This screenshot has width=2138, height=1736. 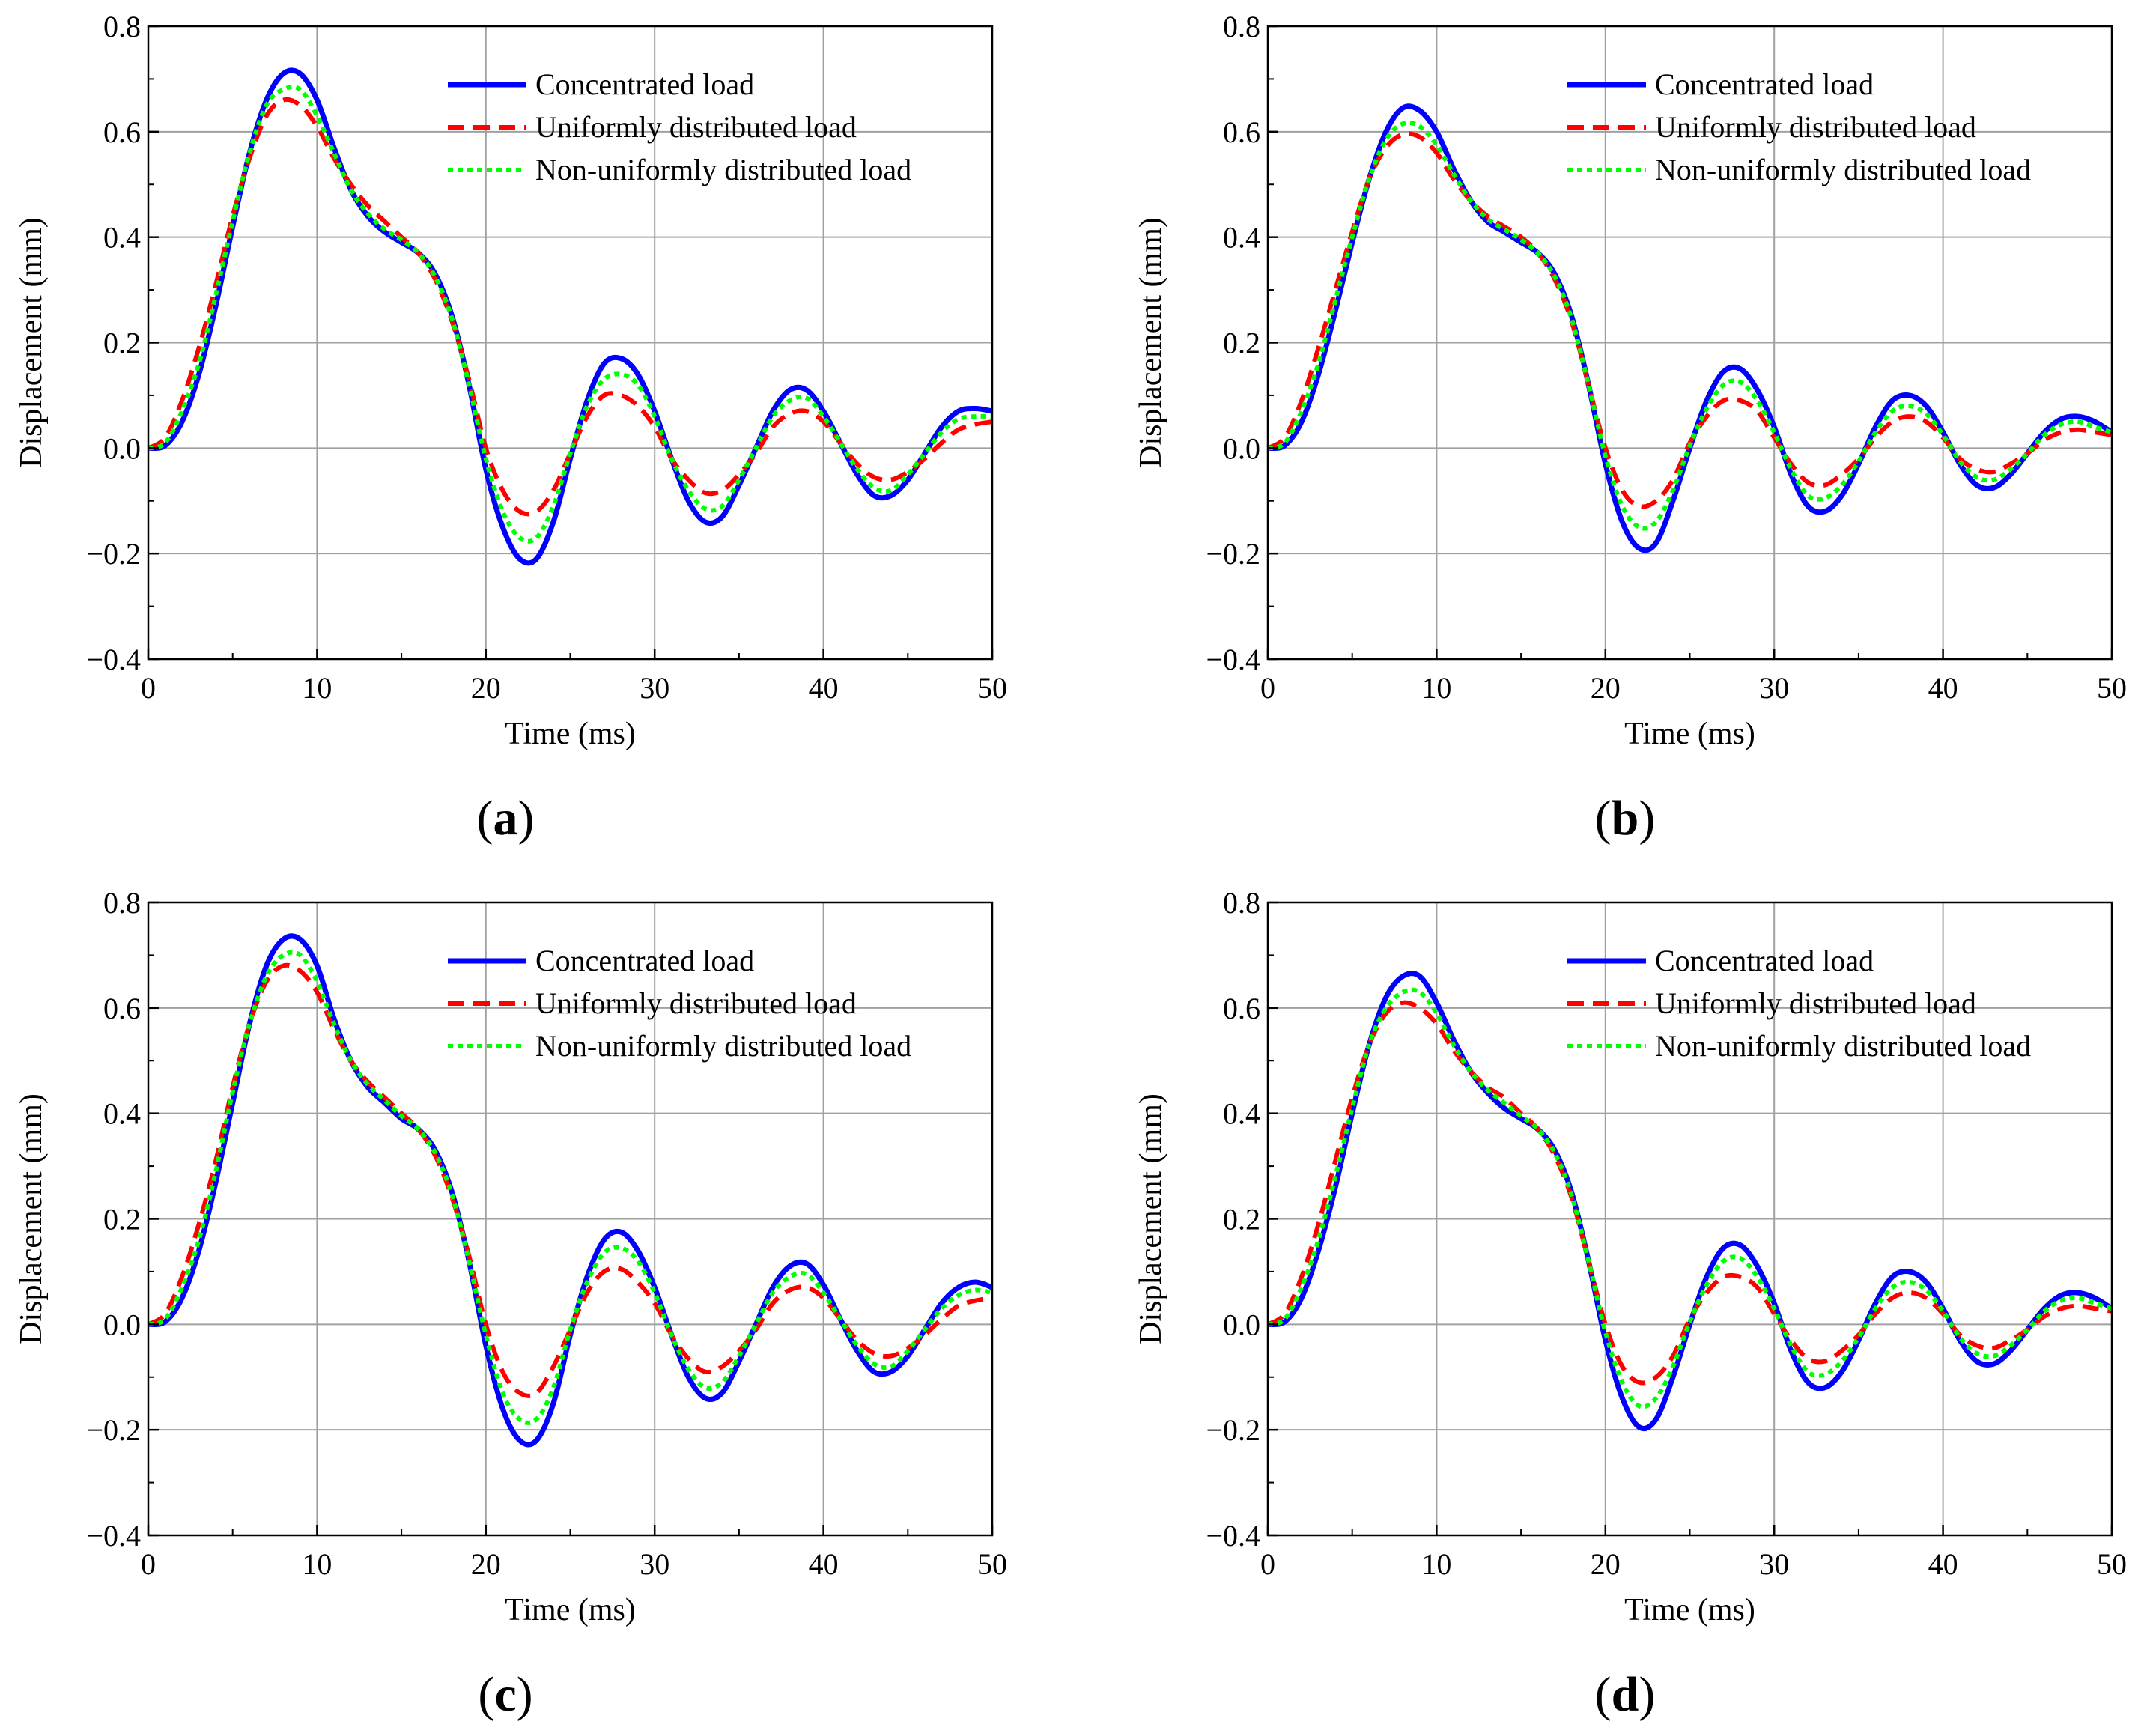 What do you see at coordinates (1625, 819) in the screenshot?
I see `panel-label-b: (b)` at bounding box center [1625, 819].